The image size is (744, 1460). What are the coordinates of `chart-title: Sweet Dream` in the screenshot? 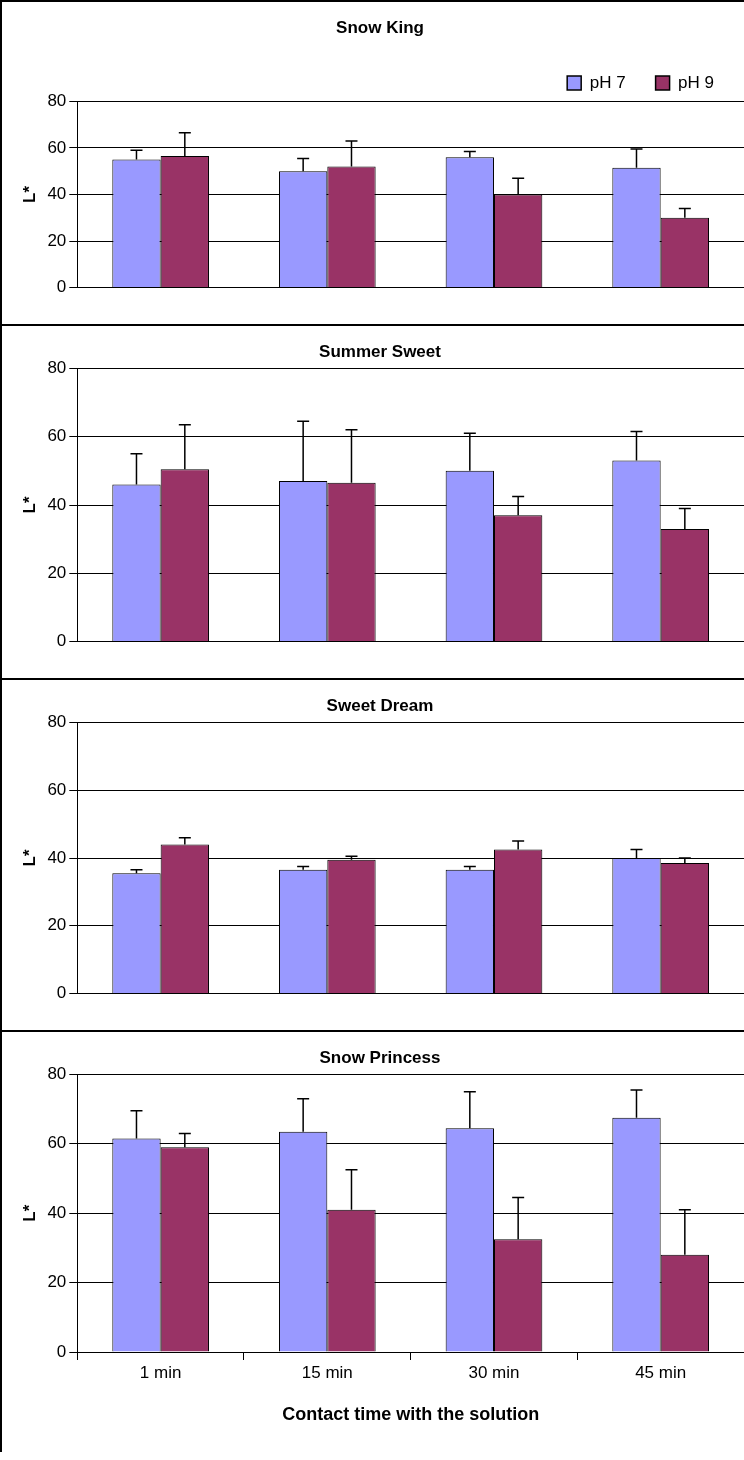 It's located at (380, 705).